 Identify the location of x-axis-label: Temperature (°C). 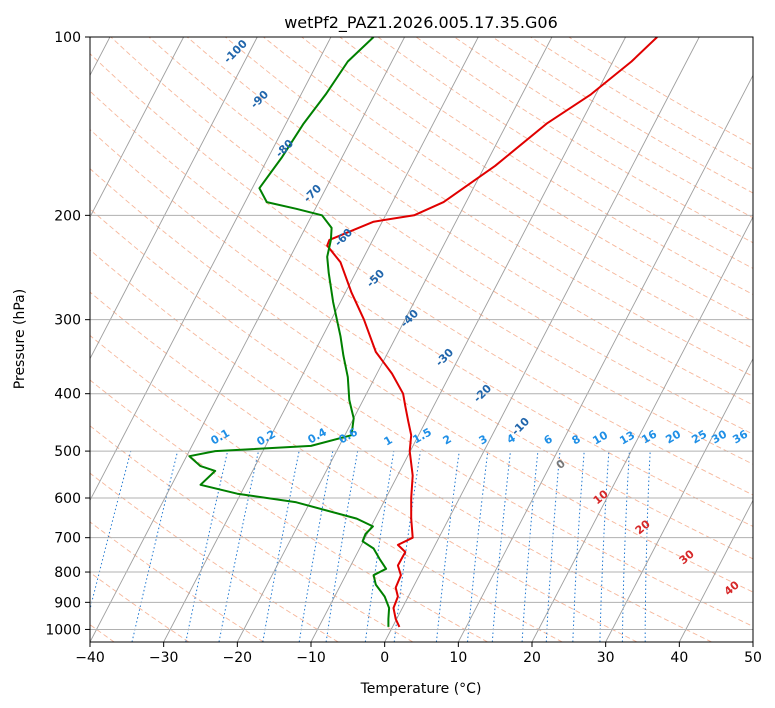
(421, 689).